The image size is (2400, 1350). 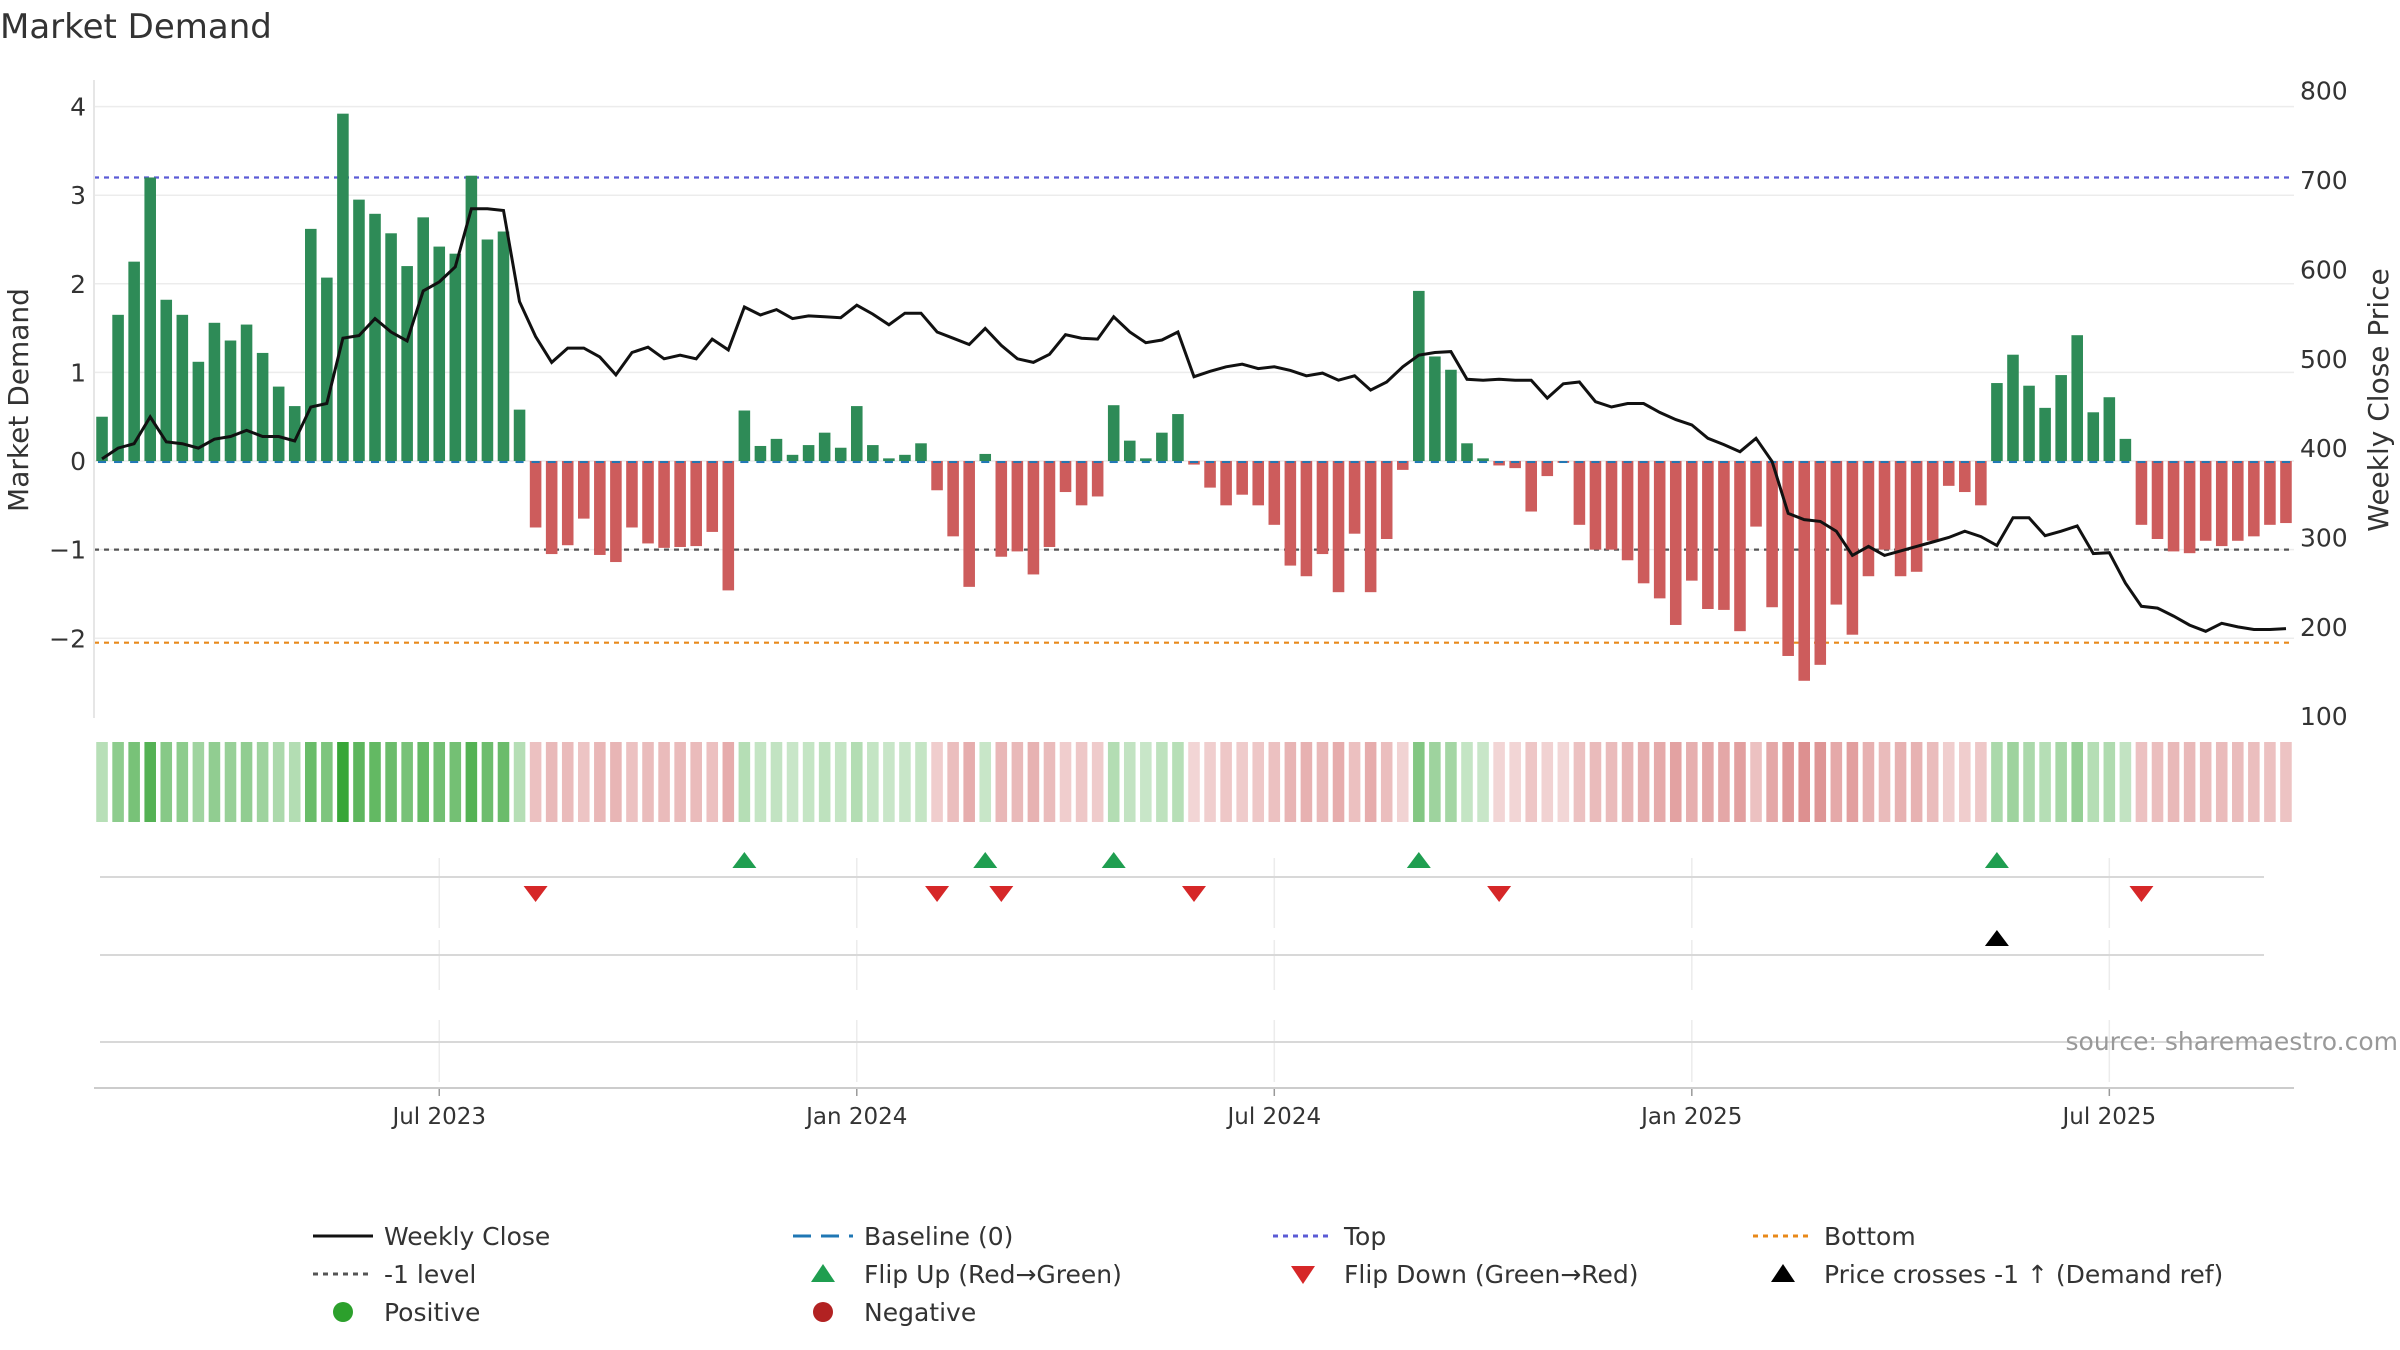 I want to click on right-axis-label: Weekly Close Price, so click(x=2378, y=399).